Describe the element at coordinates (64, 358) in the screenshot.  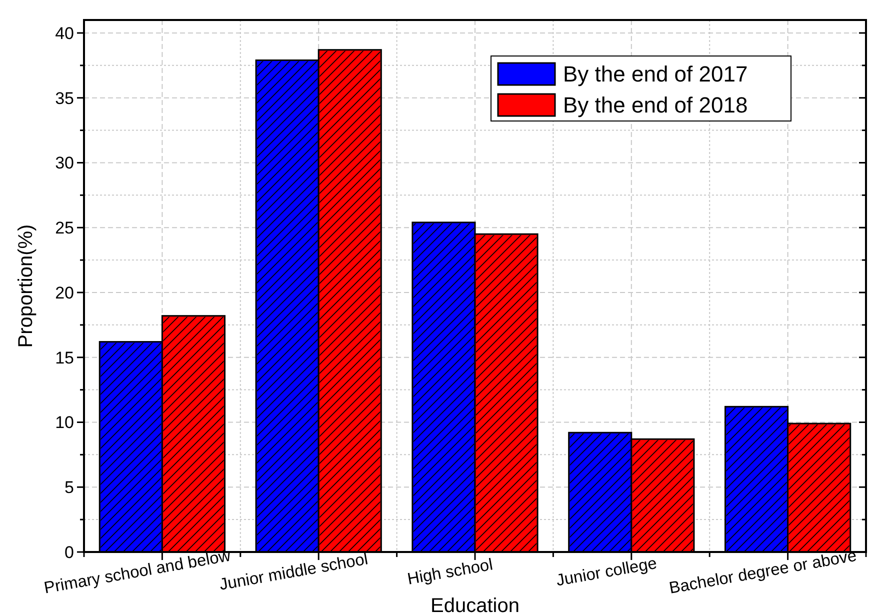
I see `y-tick-label: 15` at that location.